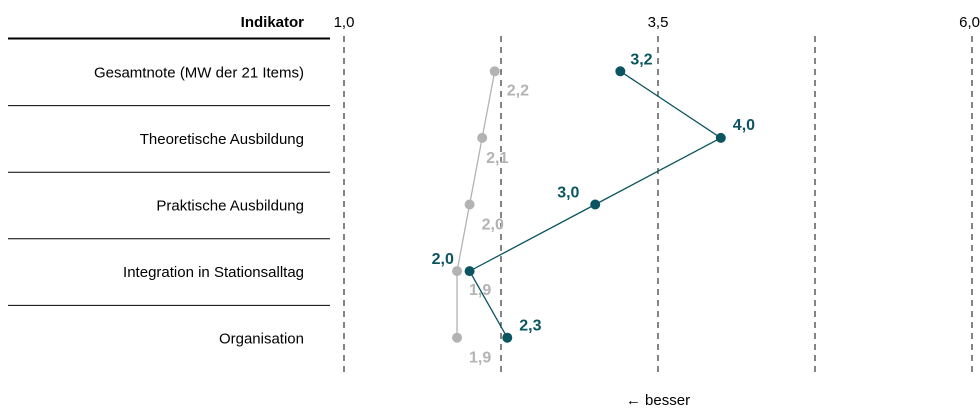  Describe the element at coordinates (969, 22) in the screenshot. I see `x-tick-label: 6,0` at that location.